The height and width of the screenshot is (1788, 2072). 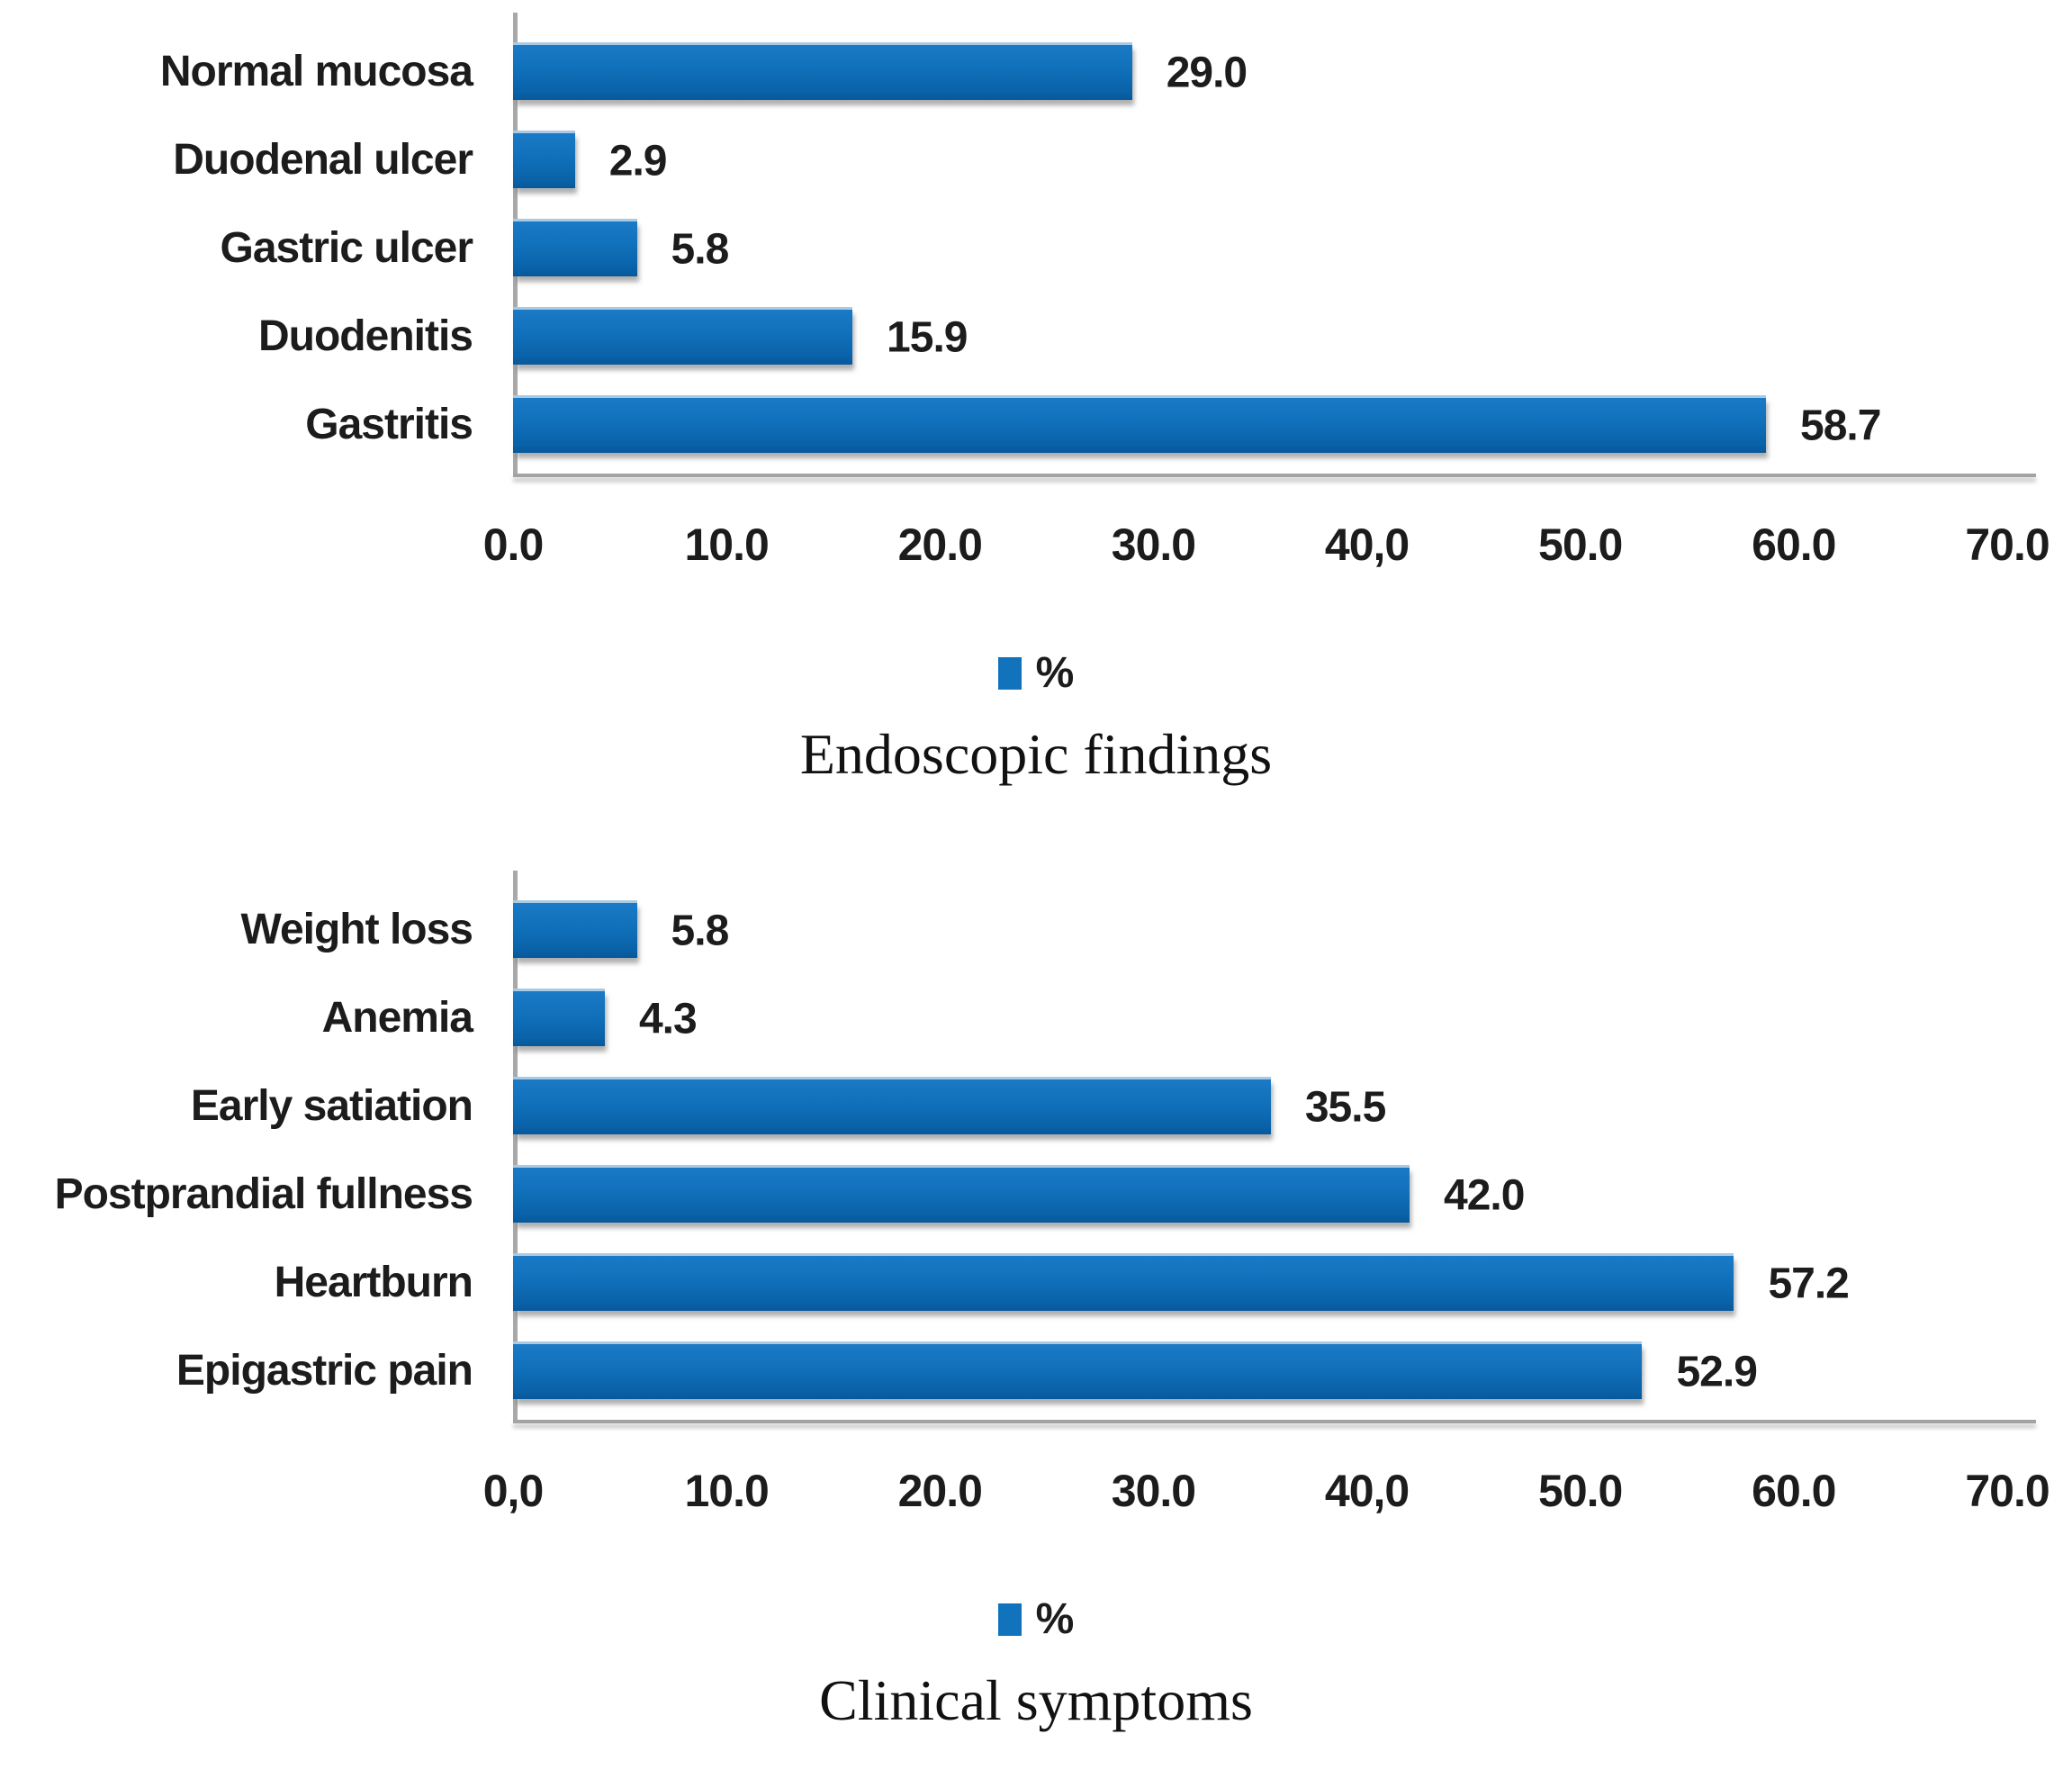 I want to click on bar-track: 35.5, so click(x=1260, y=1105).